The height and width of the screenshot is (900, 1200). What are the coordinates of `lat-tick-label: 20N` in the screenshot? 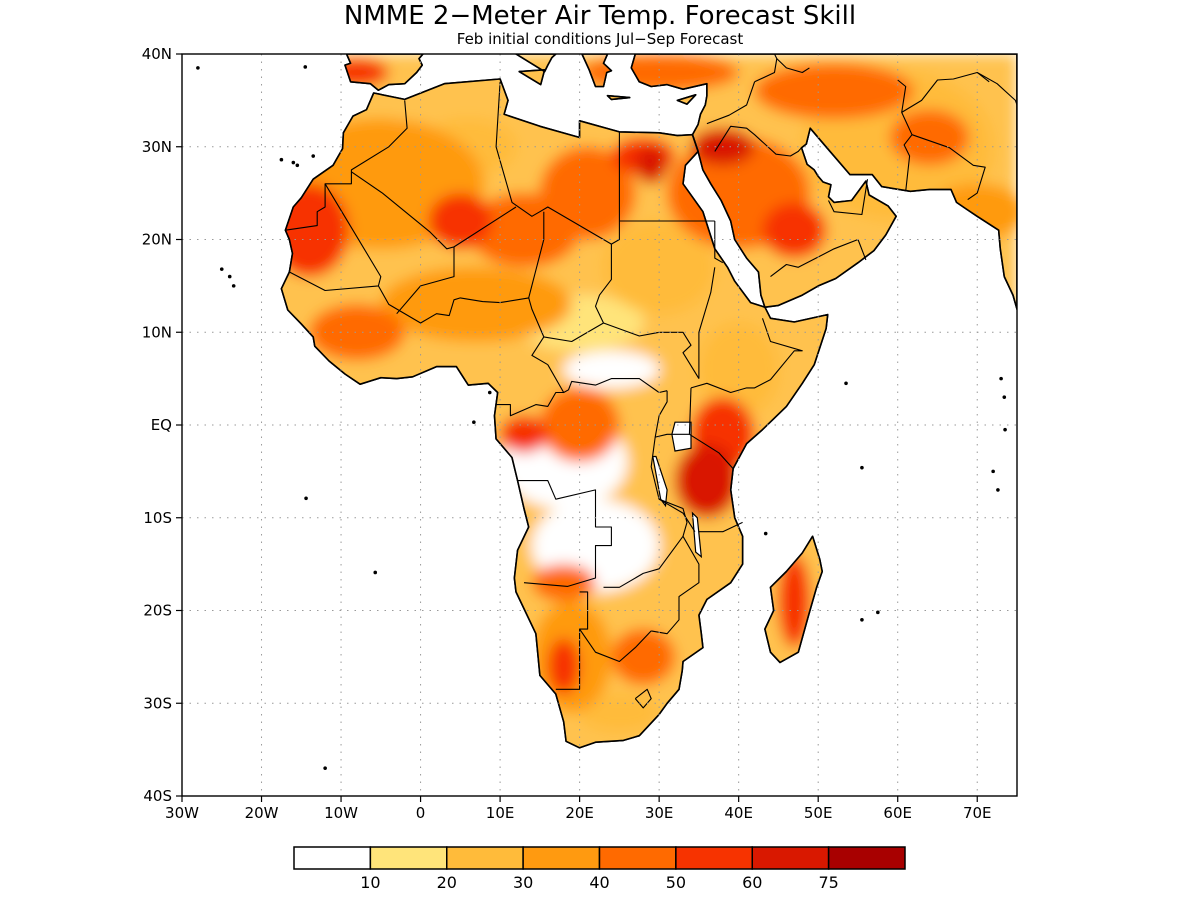 It's located at (157, 240).